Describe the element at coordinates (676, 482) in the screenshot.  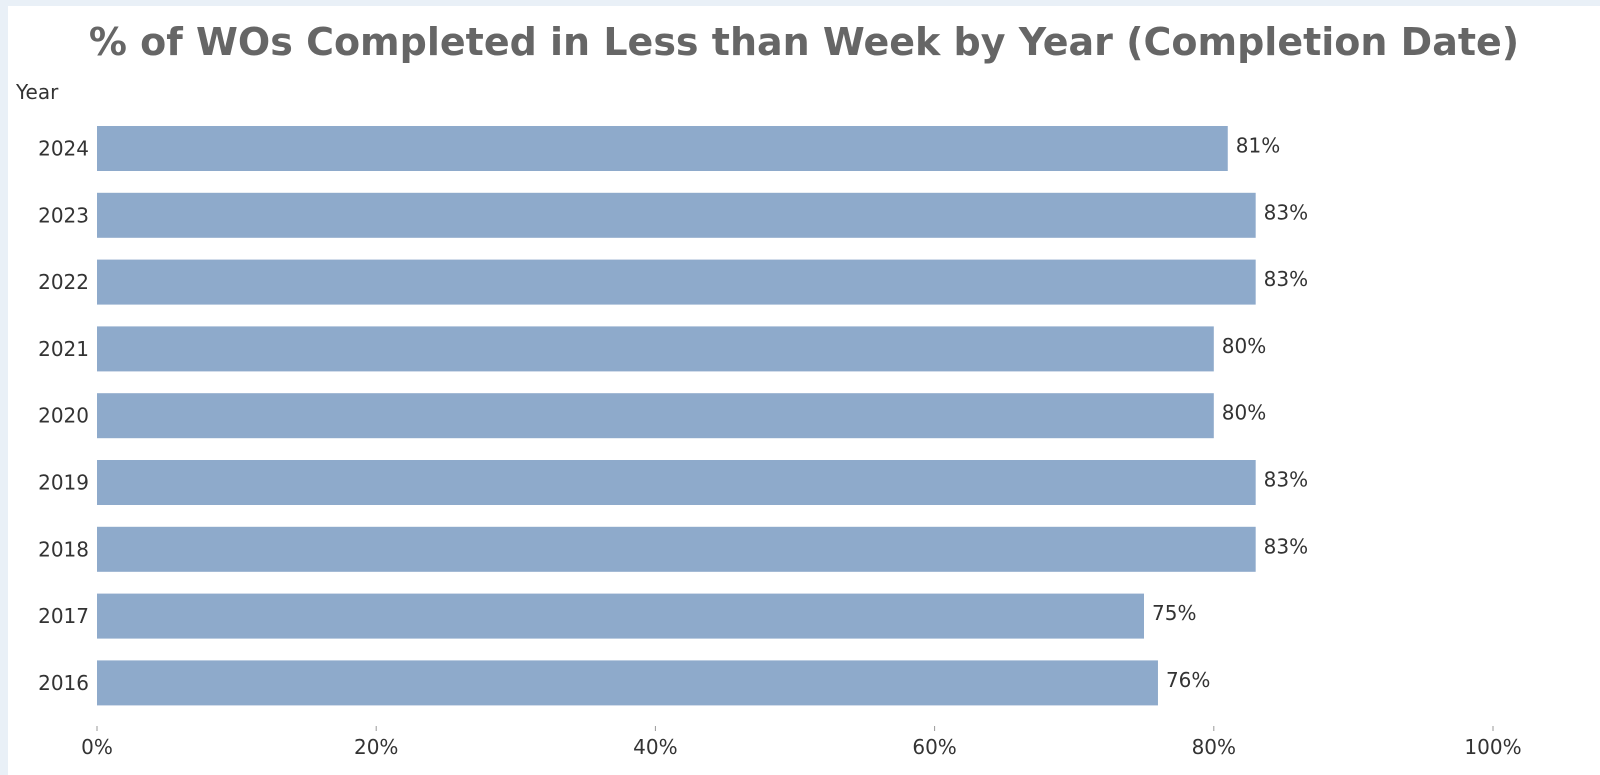
I see `bar-2019` at that location.